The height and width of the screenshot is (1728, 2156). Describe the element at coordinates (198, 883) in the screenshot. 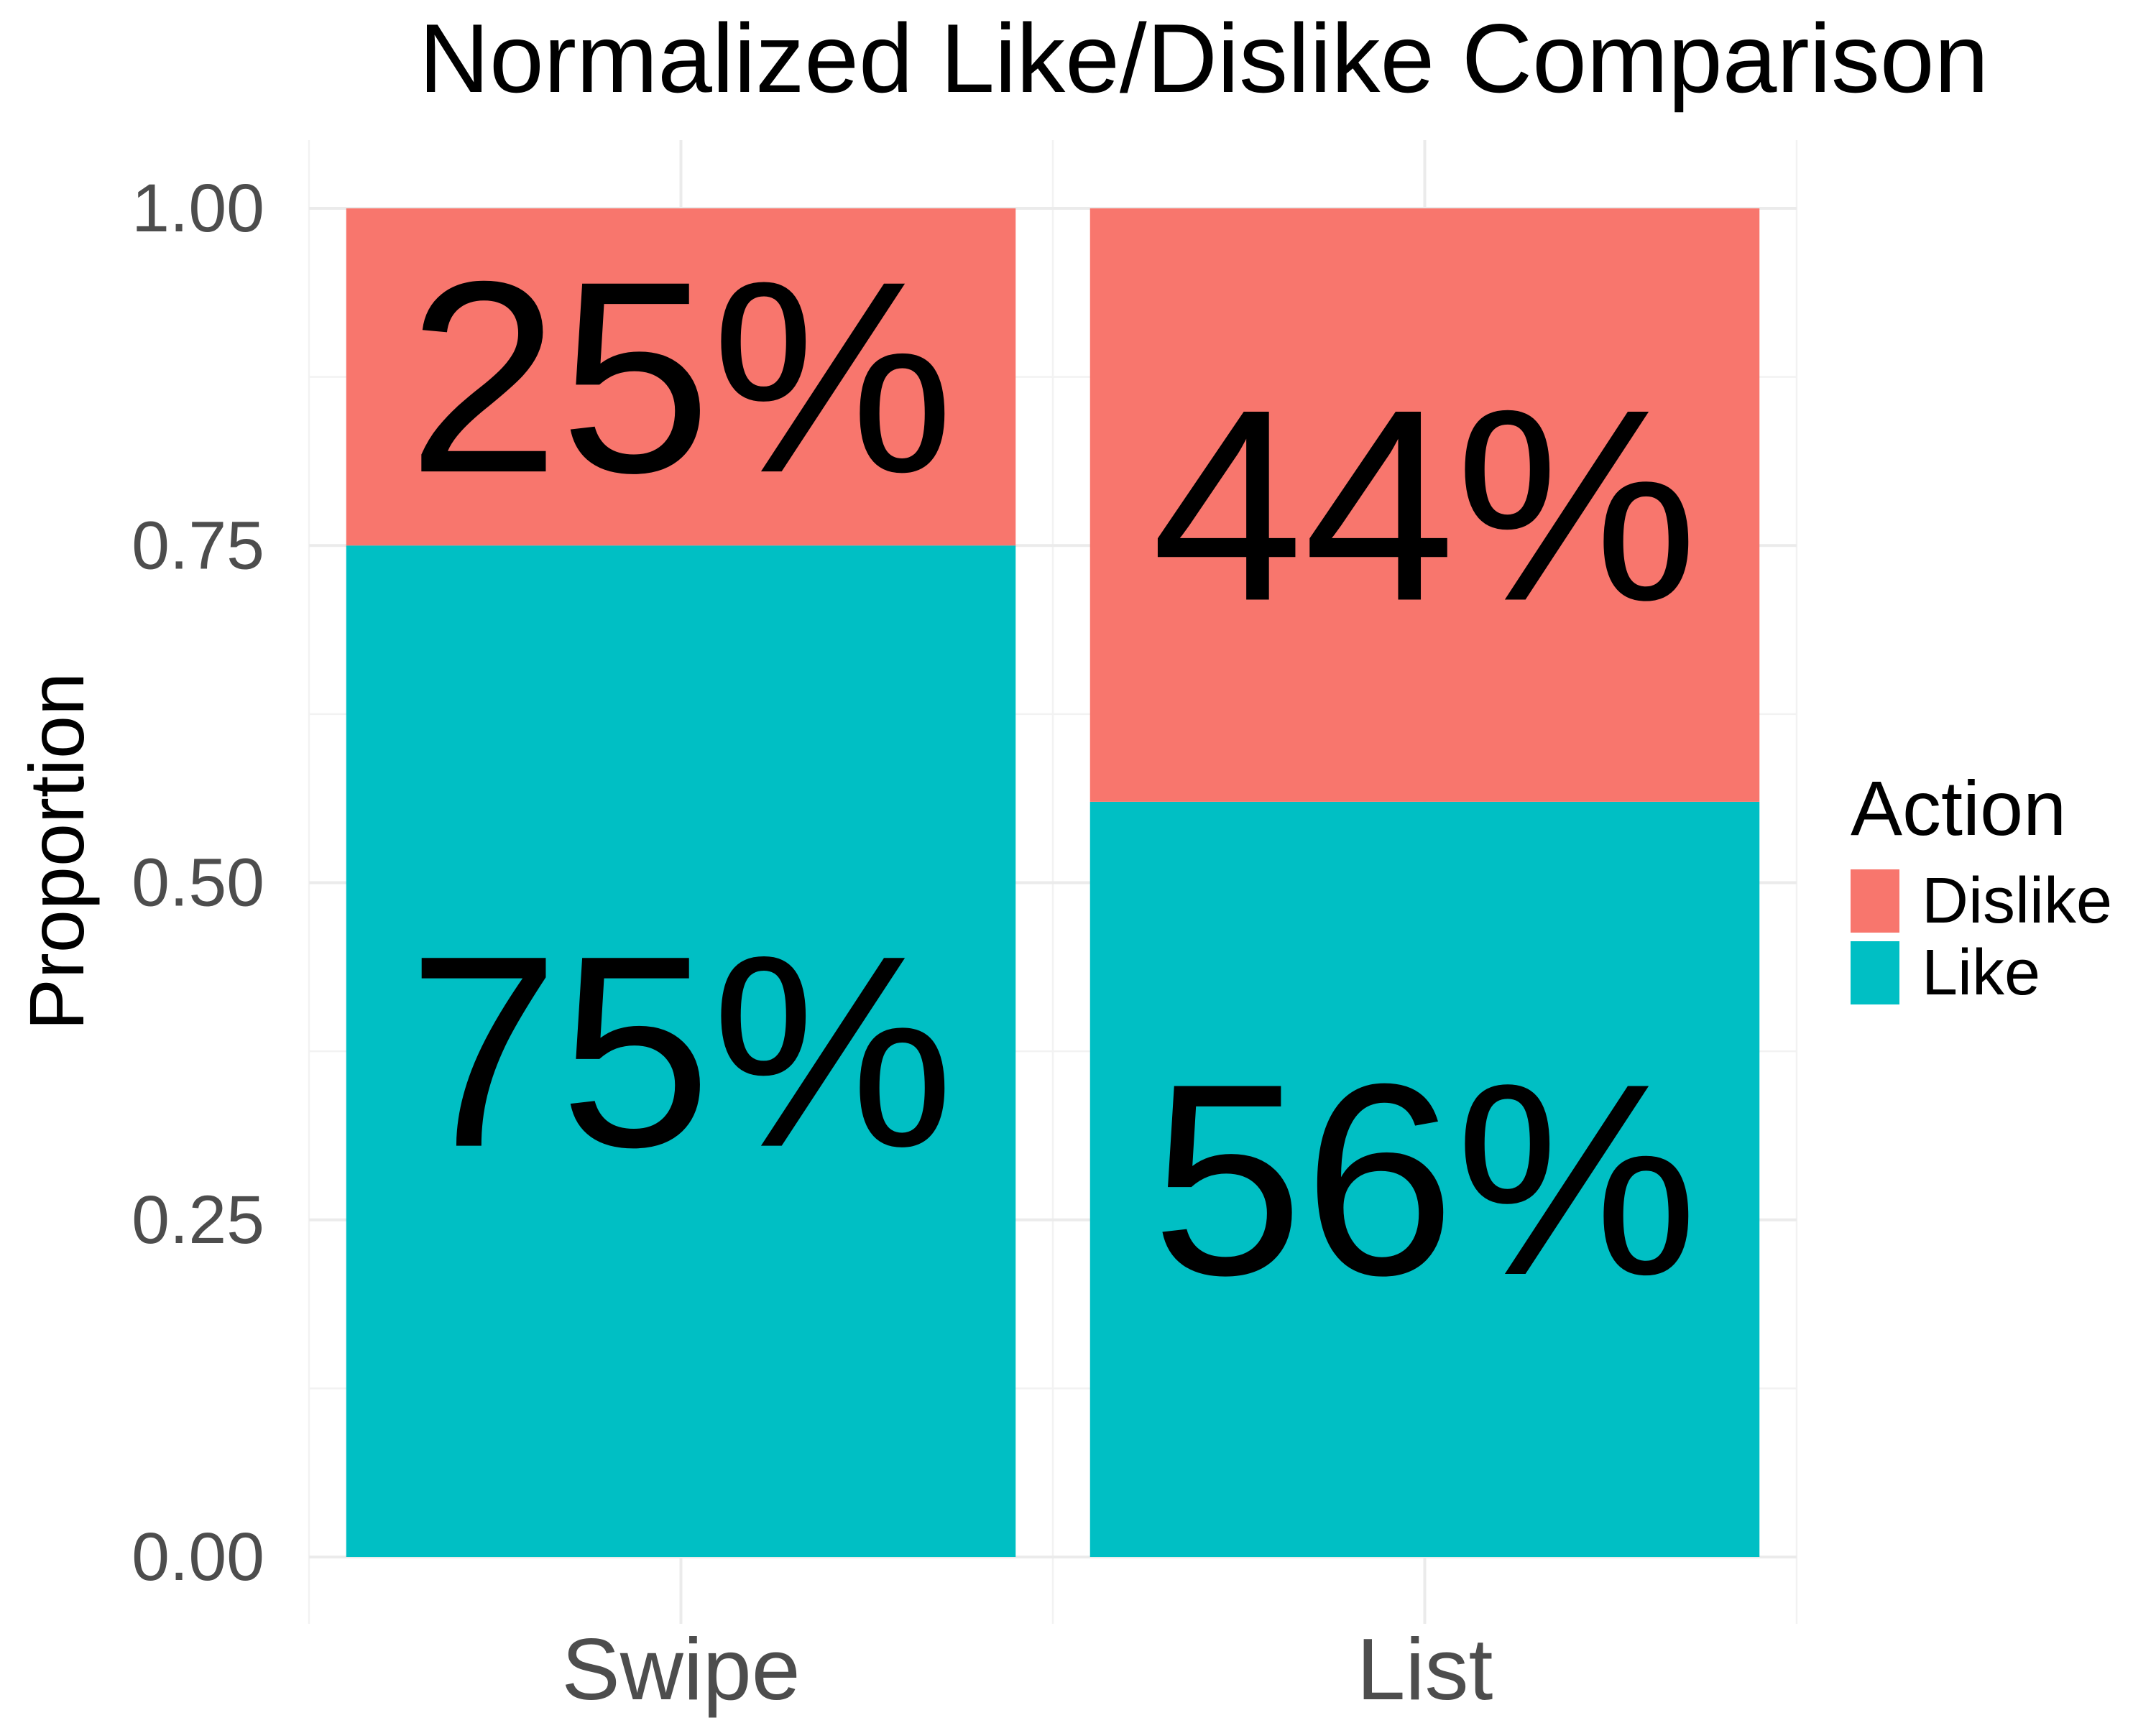

I see `y-tick-label: 0.50` at that location.